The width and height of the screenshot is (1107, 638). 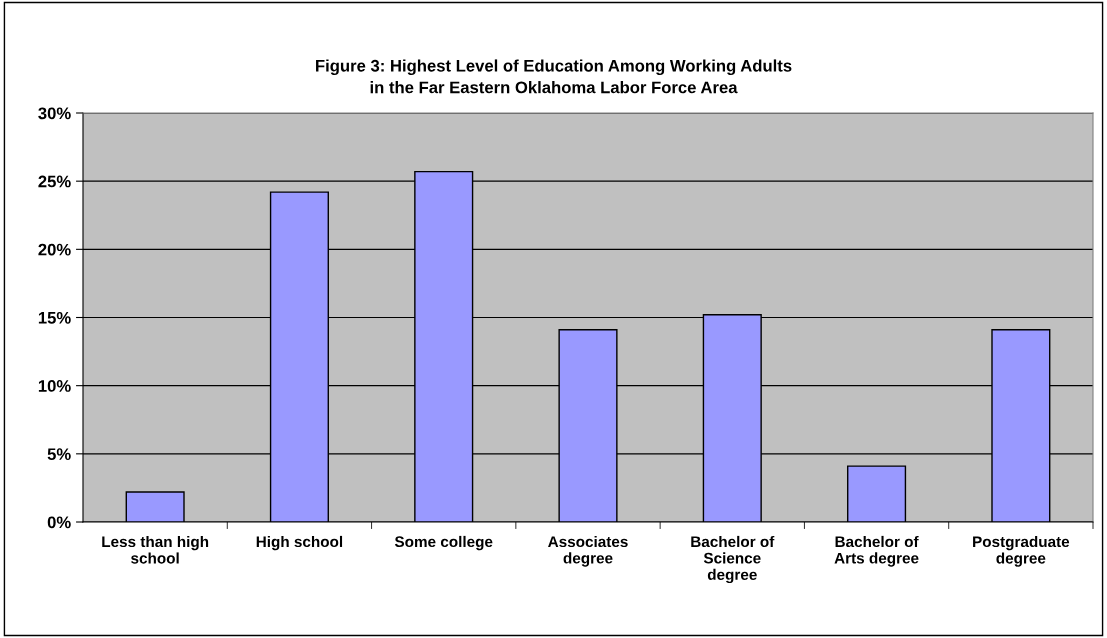 I want to click on x-tick-label: Less than high school, so click(x=155, y=549).